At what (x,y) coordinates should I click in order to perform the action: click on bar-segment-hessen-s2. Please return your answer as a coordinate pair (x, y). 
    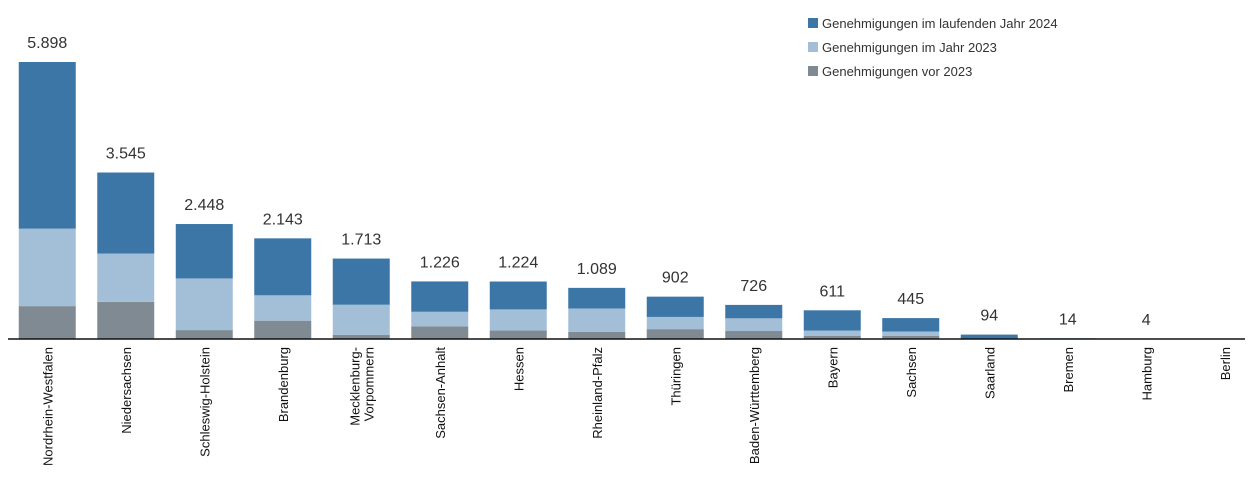
    Looking at the image, I should click on (518, 295).